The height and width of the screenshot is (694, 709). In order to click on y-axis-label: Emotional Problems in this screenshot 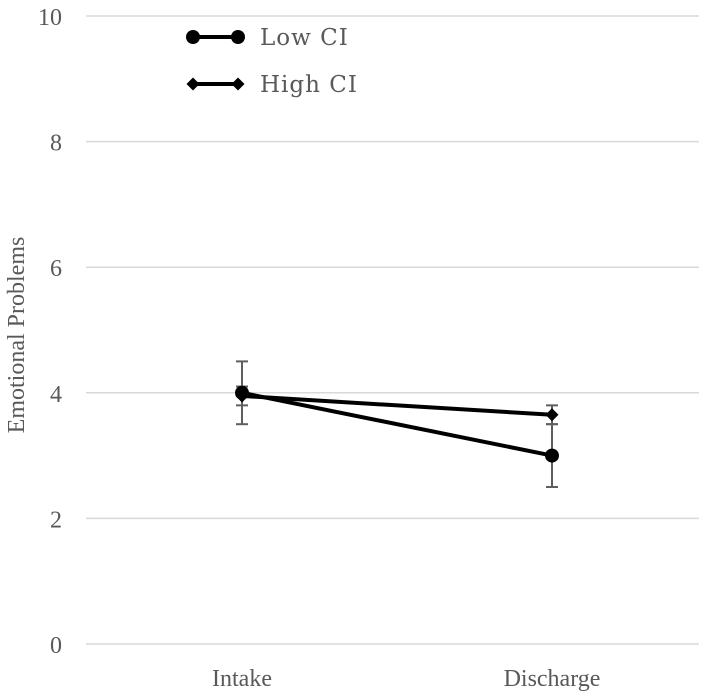, I will do `click(17, 335)`.